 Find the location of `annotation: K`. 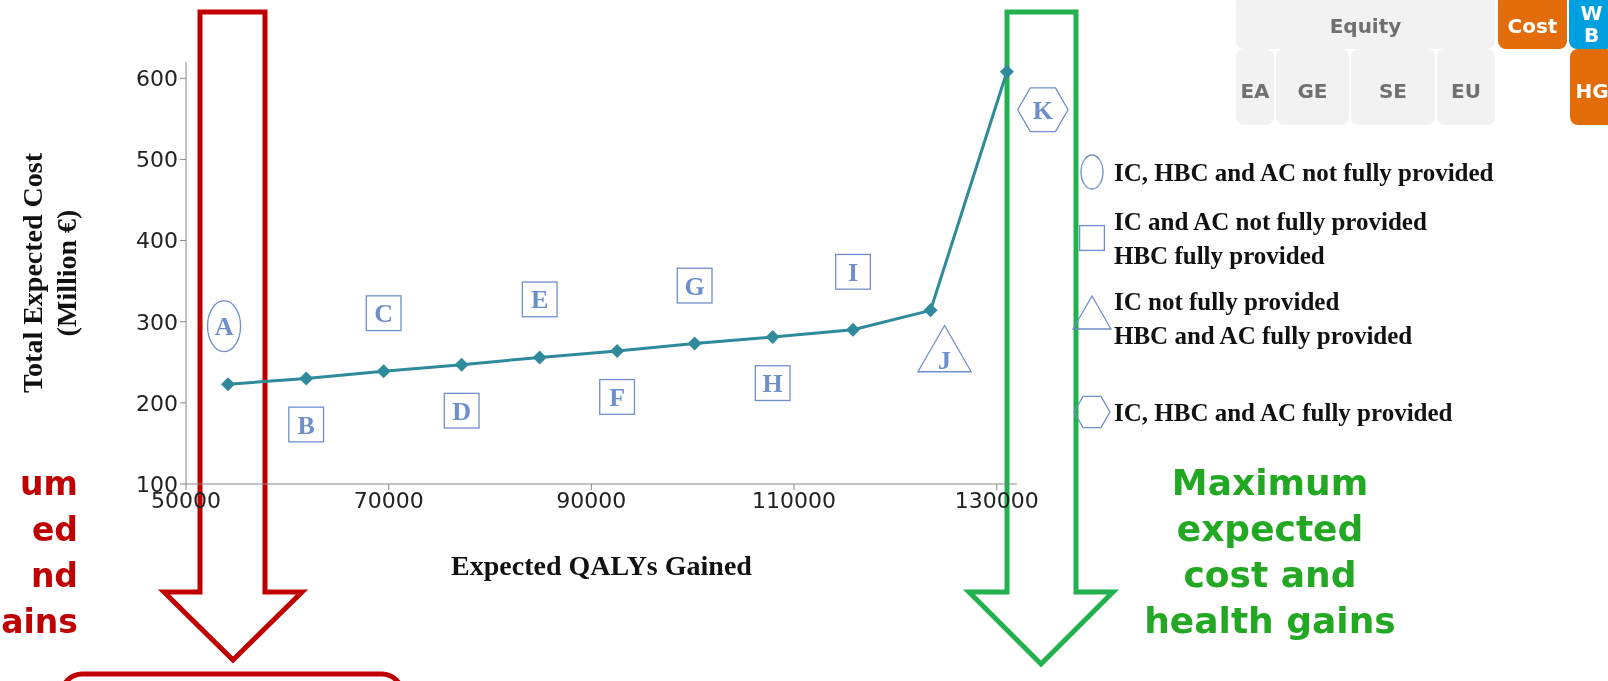

annotation: K is located at coordinates (1043, 110).